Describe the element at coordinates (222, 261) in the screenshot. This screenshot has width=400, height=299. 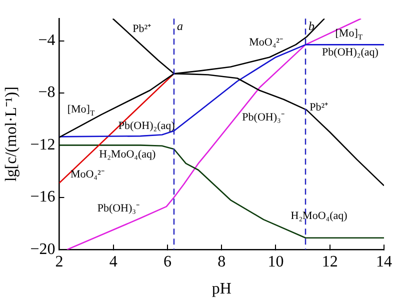
I see `x-tick-label: 8` at that location.